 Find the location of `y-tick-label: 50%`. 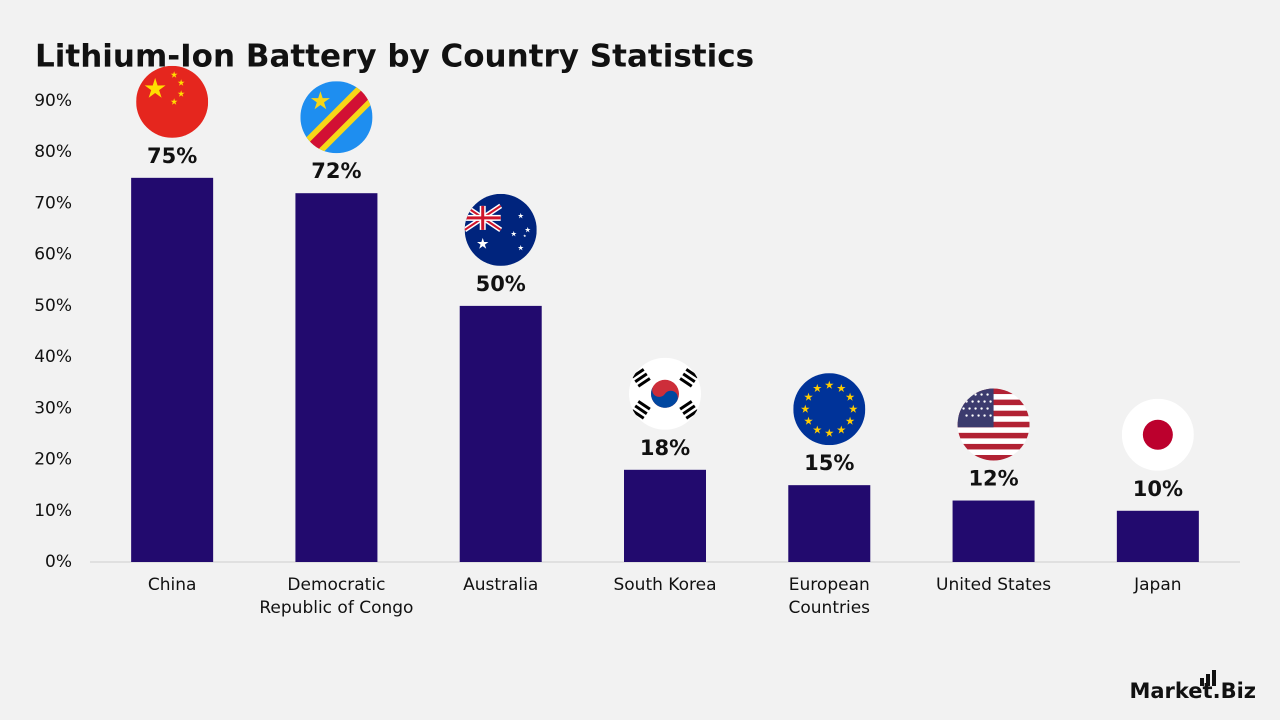

y-tick-label: 50% is located at coordinates (53, 306).